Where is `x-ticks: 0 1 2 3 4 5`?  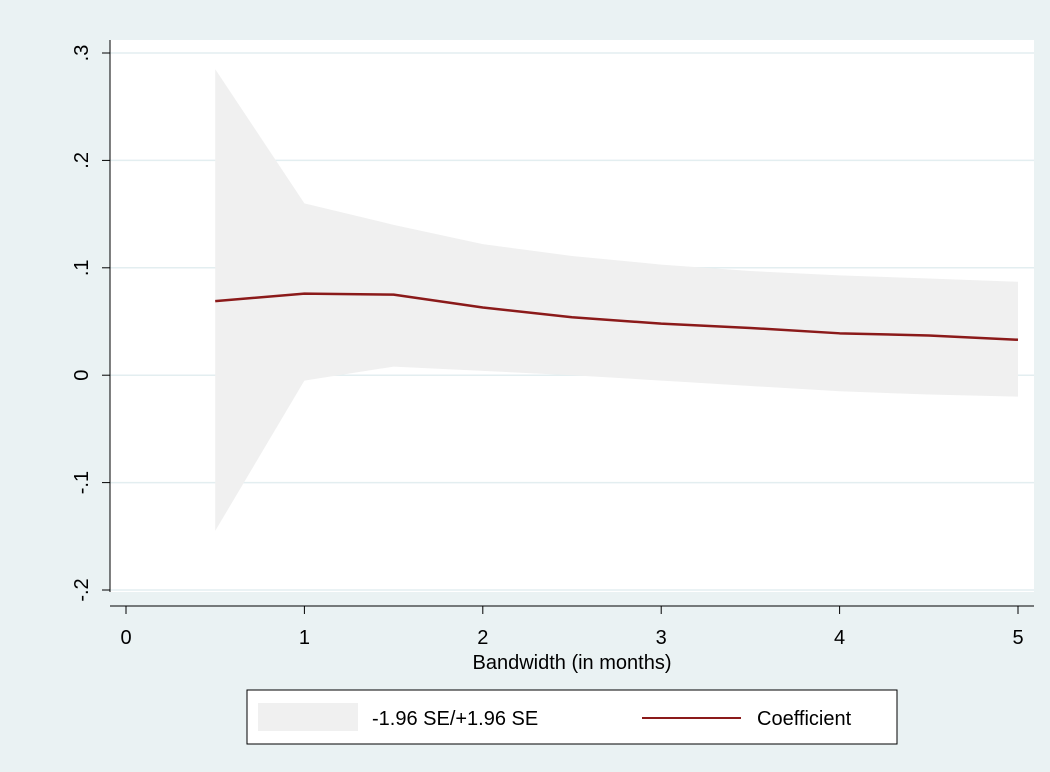 x-ticks: 0 1 2 3 4 5 is located at coordinates (572, 627).